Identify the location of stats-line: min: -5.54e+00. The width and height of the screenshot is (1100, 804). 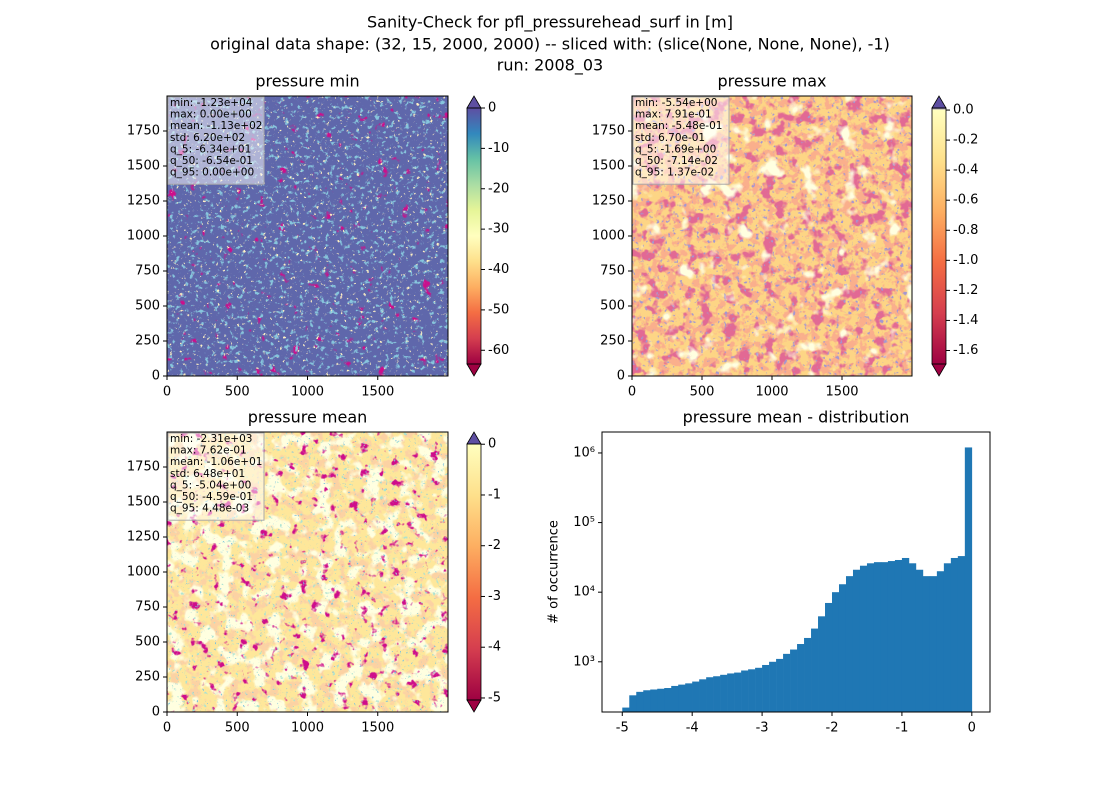
(676, 103).